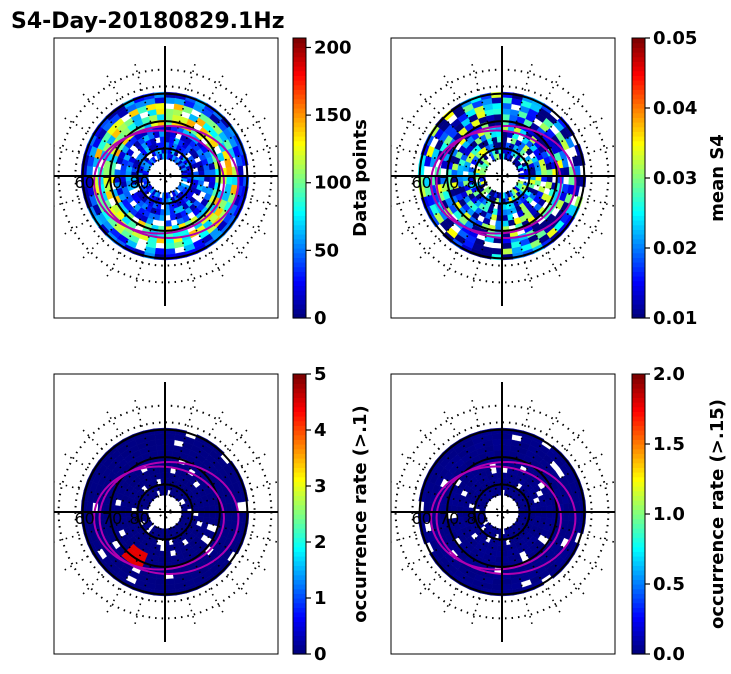 This screenshot has width=731, height=674. I want to click on colorbar-tick-label: 3, so click(320, 486).